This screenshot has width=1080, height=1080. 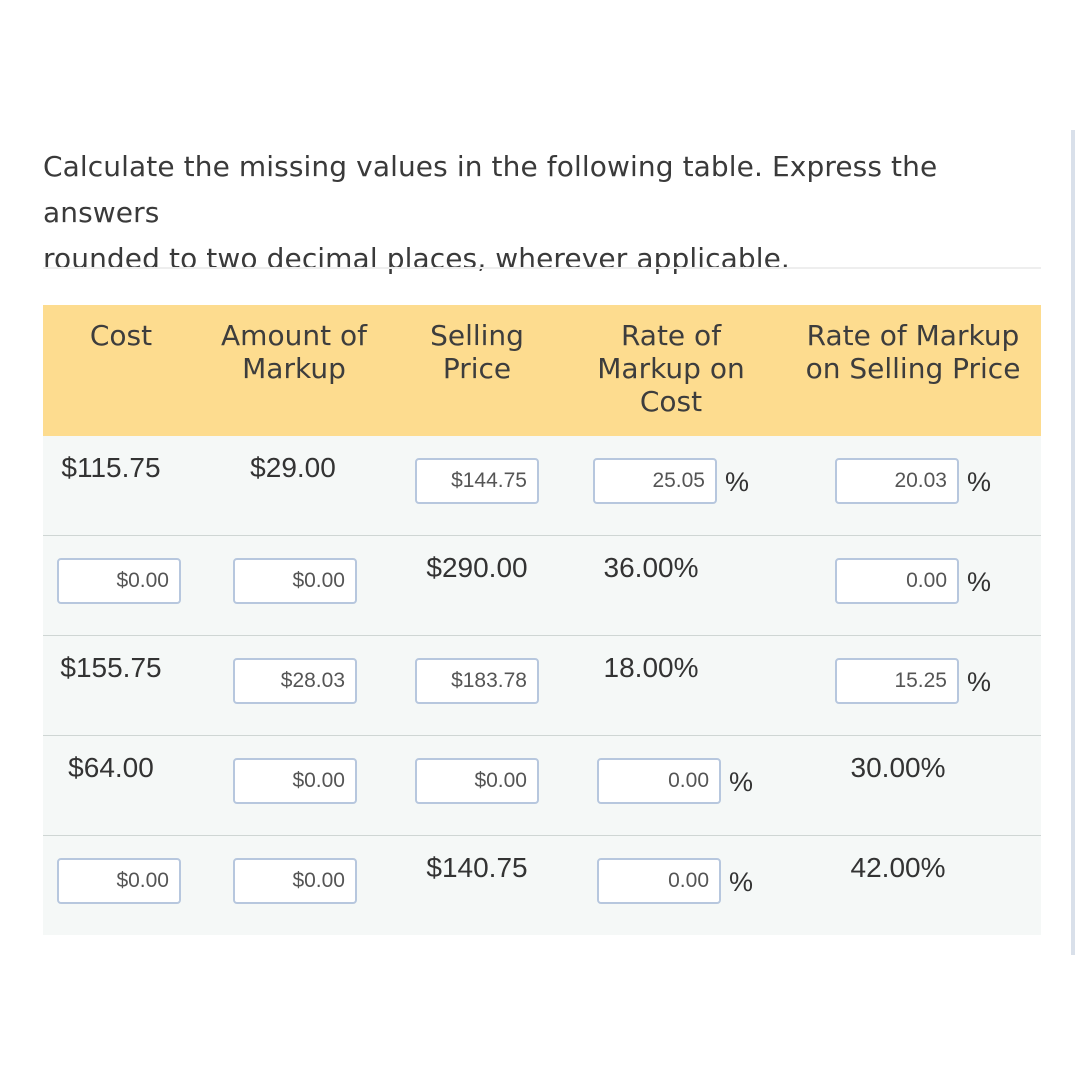 What do you see at coordinates (651, 667) in the screenshot?
I see `cell-value: 18.00%` at bounding box center [651, 667].